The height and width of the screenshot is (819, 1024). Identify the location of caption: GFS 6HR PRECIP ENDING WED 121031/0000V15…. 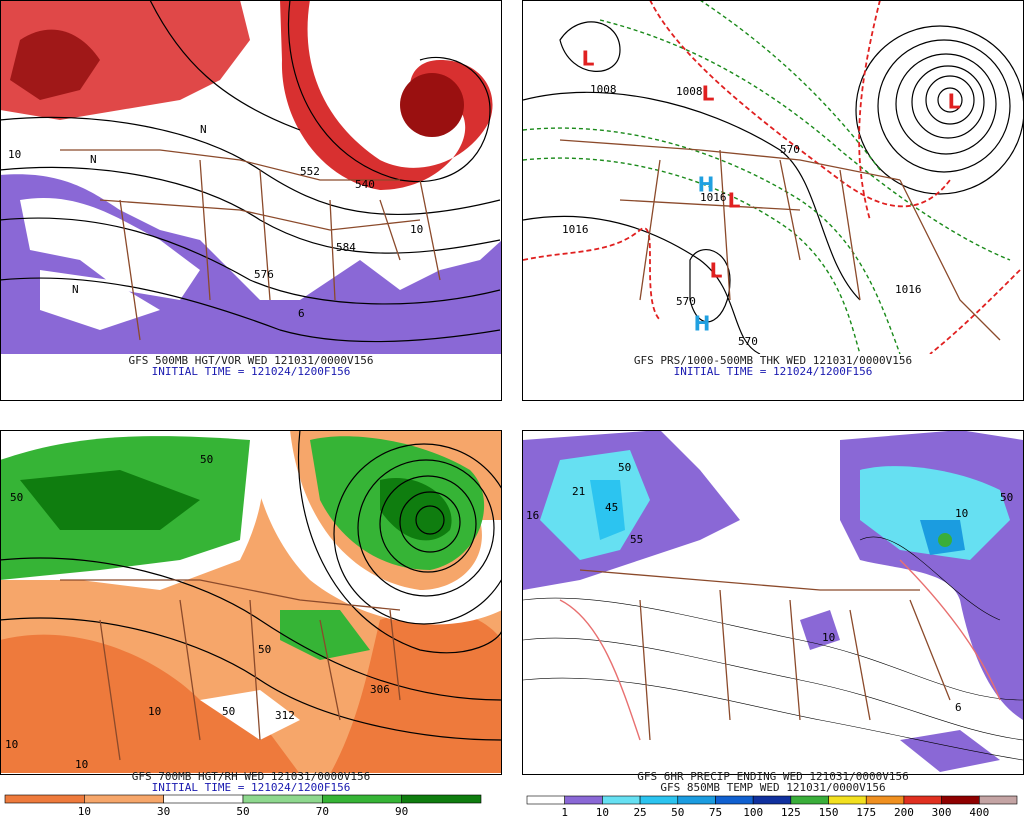
(773, 776).